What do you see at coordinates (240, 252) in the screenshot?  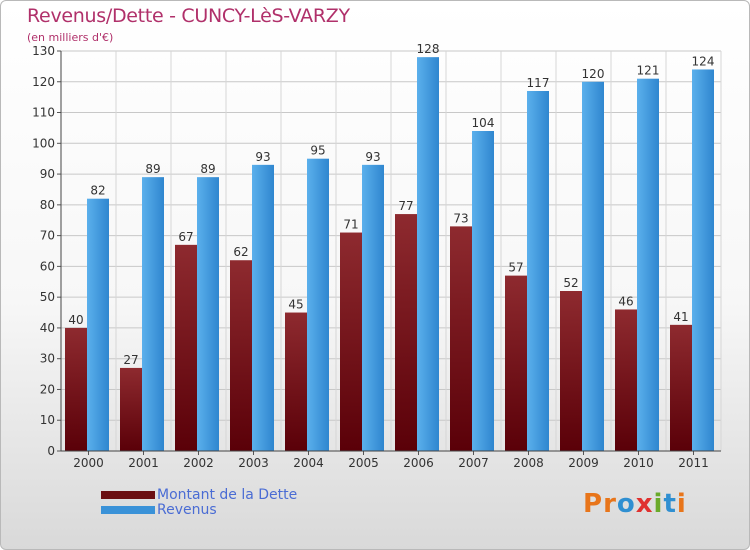 I see `data-label: 62` at bounding box center [240, 252].